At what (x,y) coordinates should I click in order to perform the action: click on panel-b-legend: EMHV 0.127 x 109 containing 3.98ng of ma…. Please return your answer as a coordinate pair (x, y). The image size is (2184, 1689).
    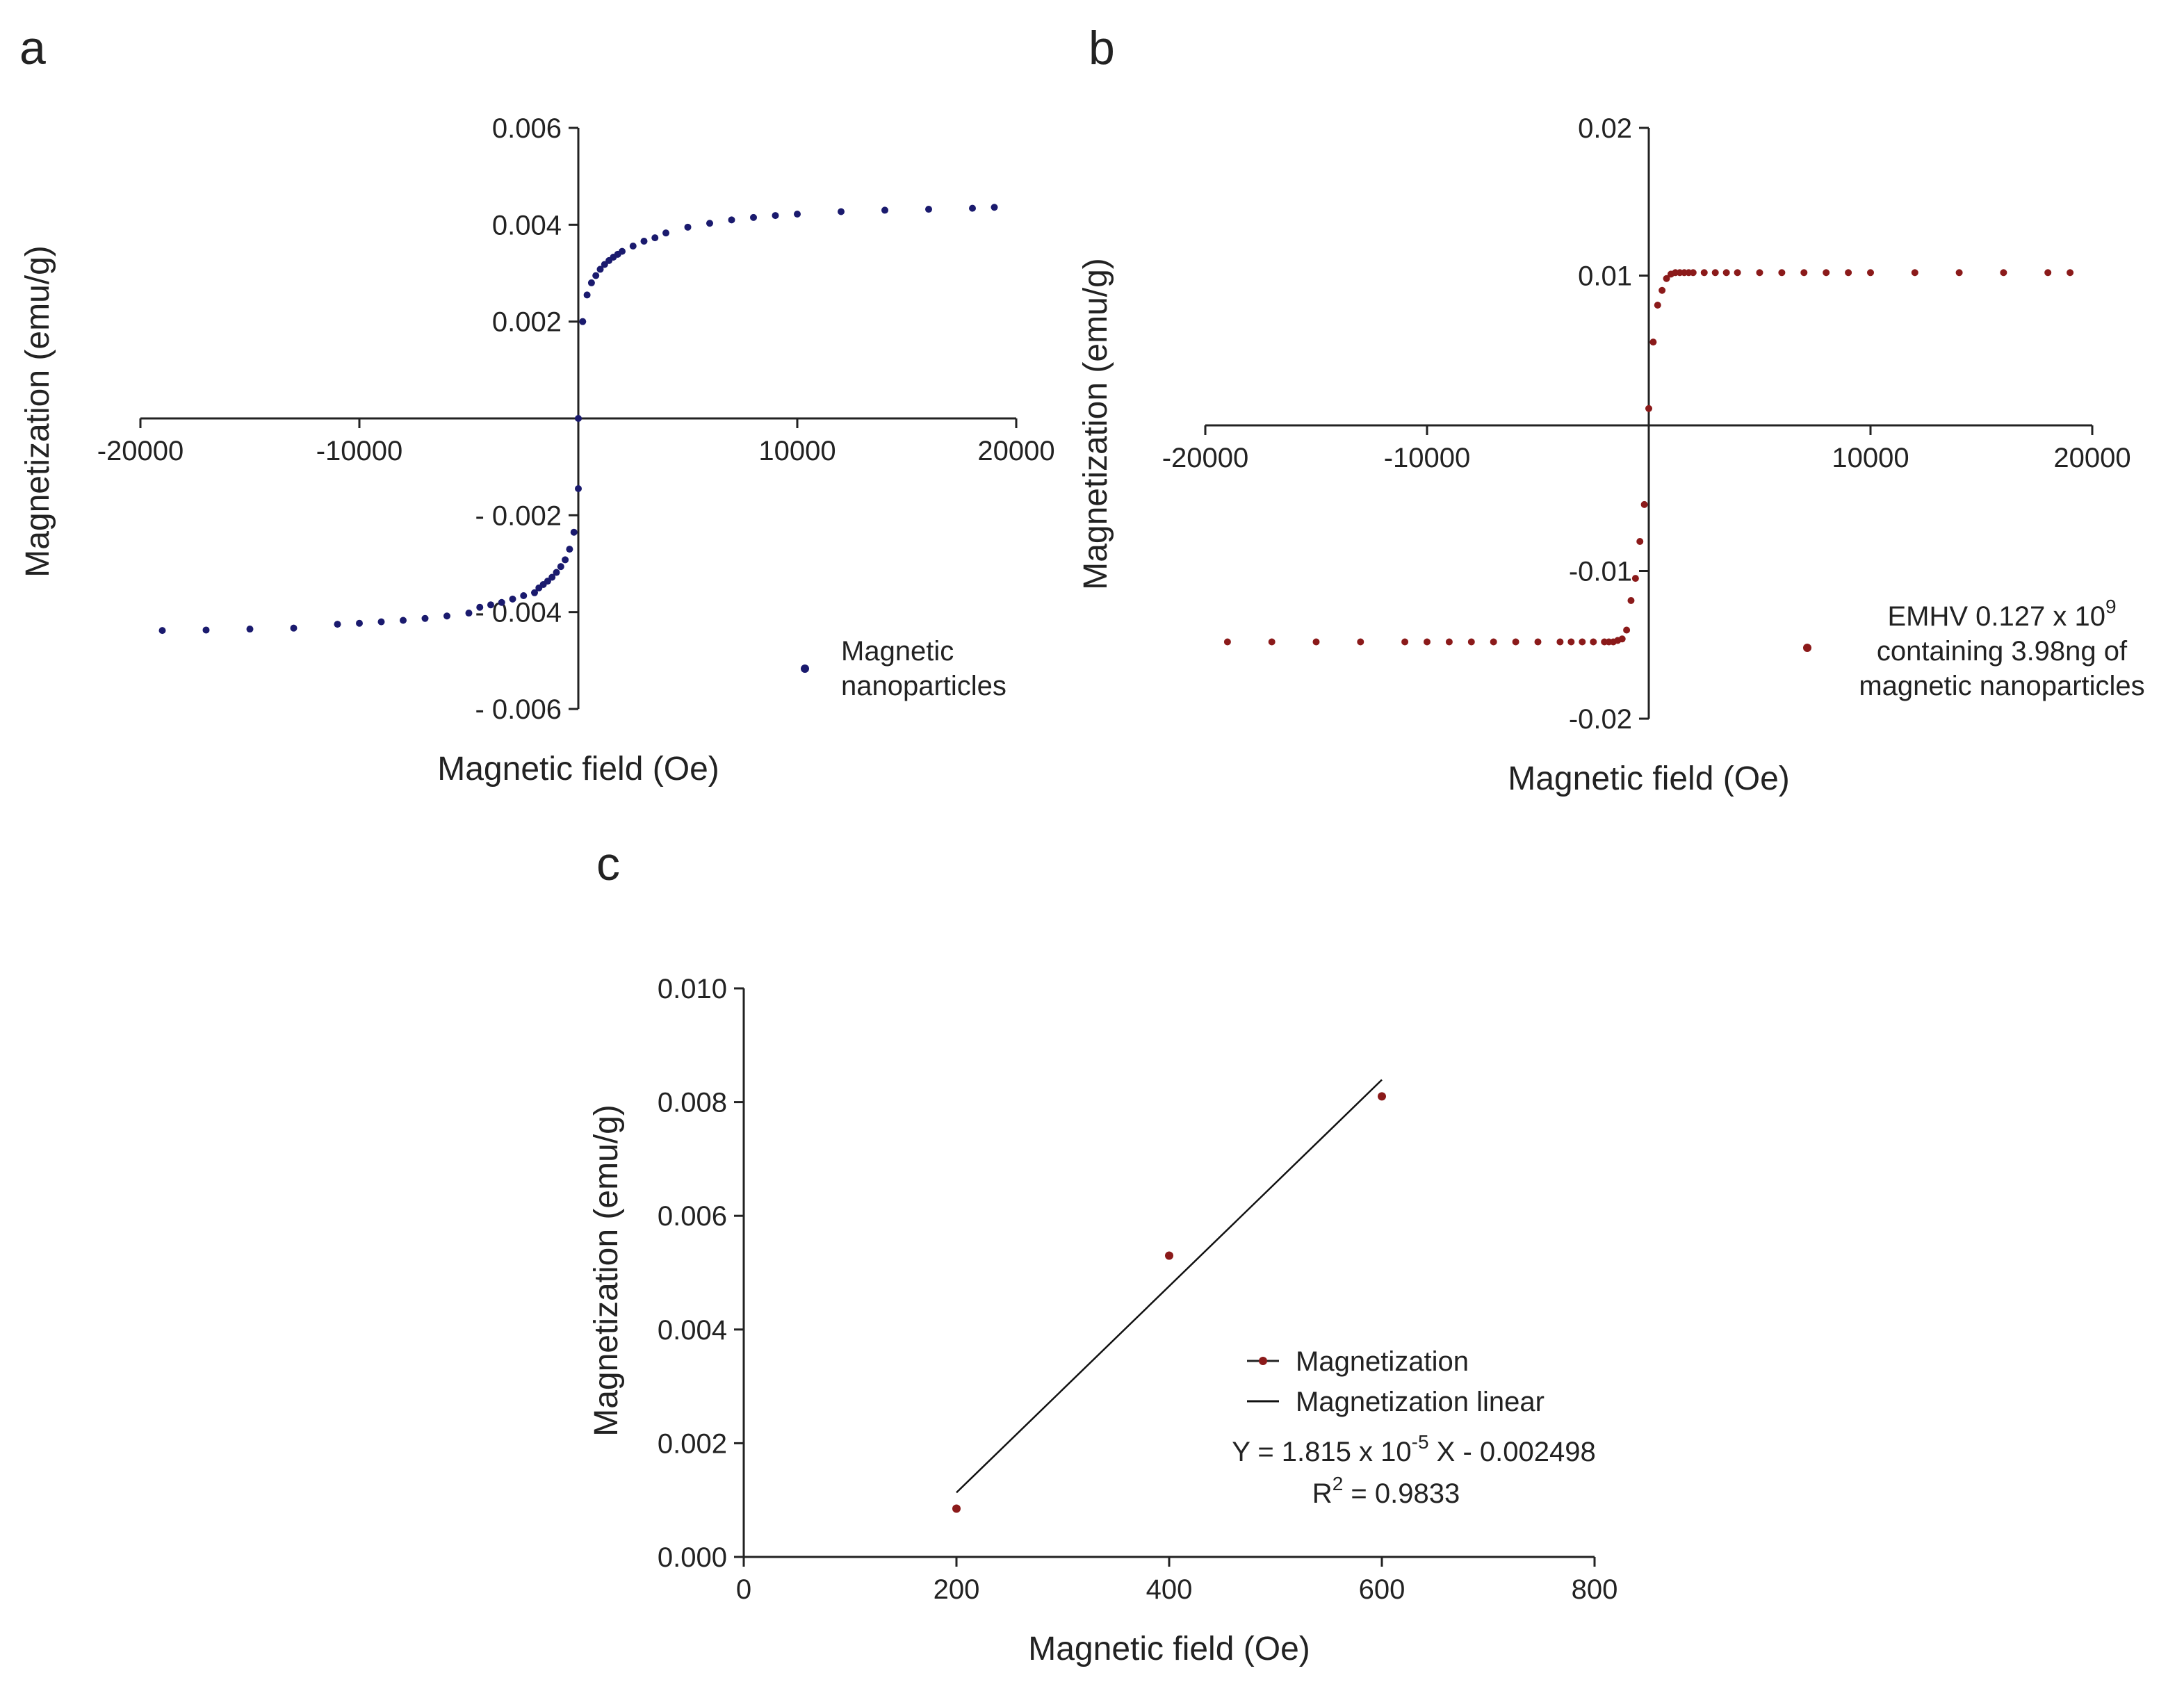
    Looking at the image, I should click on (1974, 648).